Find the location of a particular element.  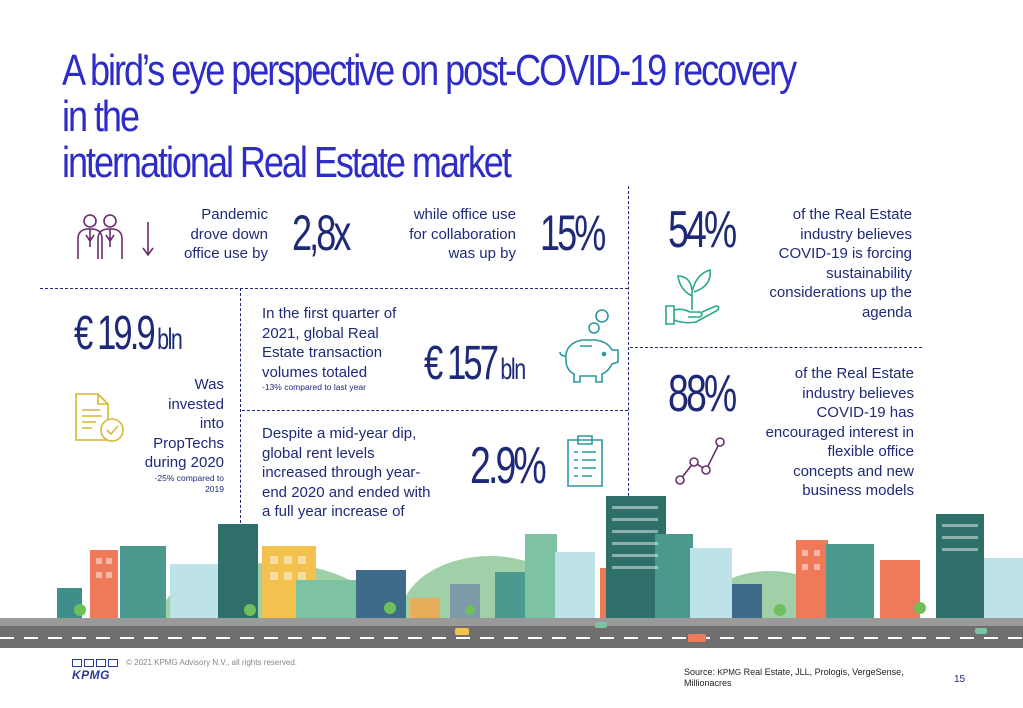

proptech-line-5: during 2020 is located at coordinates (184, 462).